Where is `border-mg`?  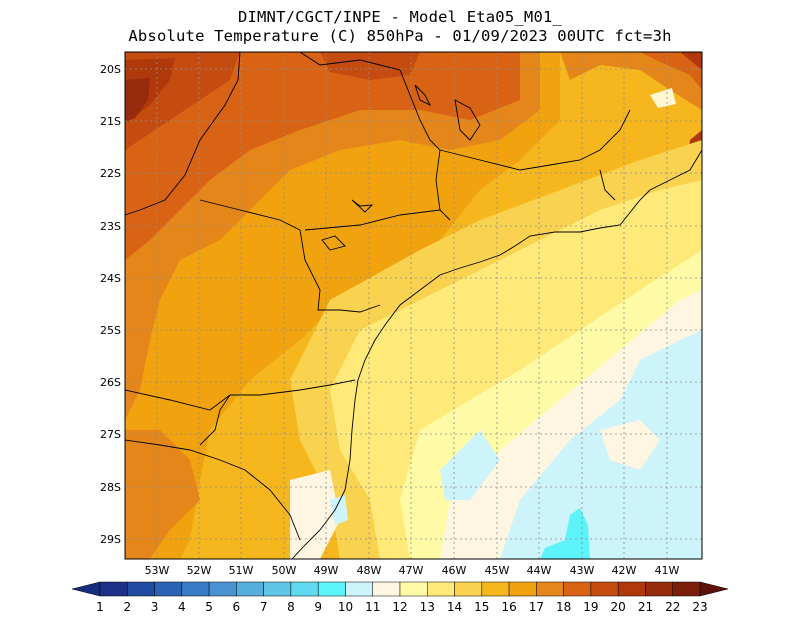 border-mg is located at coordinates (375, 136).